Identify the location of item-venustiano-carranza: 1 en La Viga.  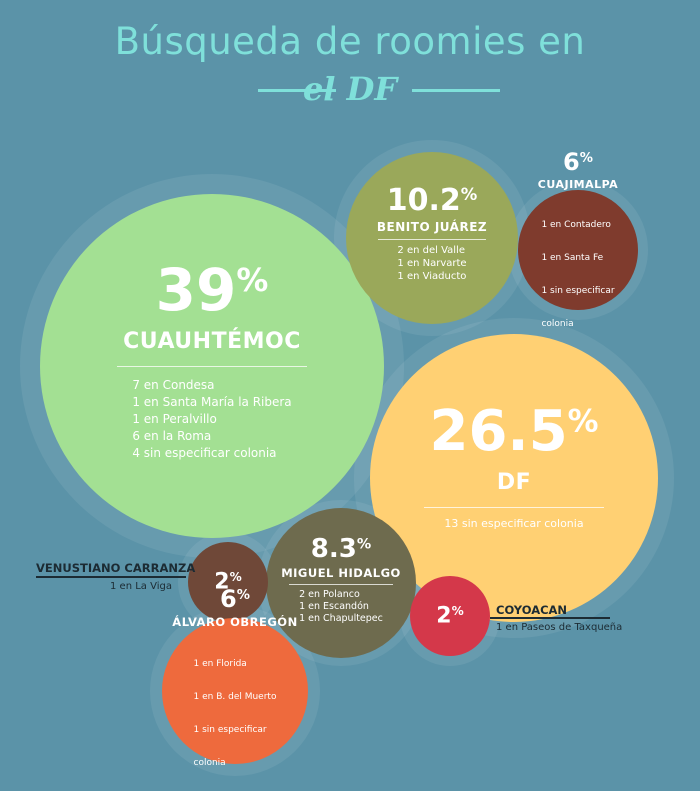
(141, 586).